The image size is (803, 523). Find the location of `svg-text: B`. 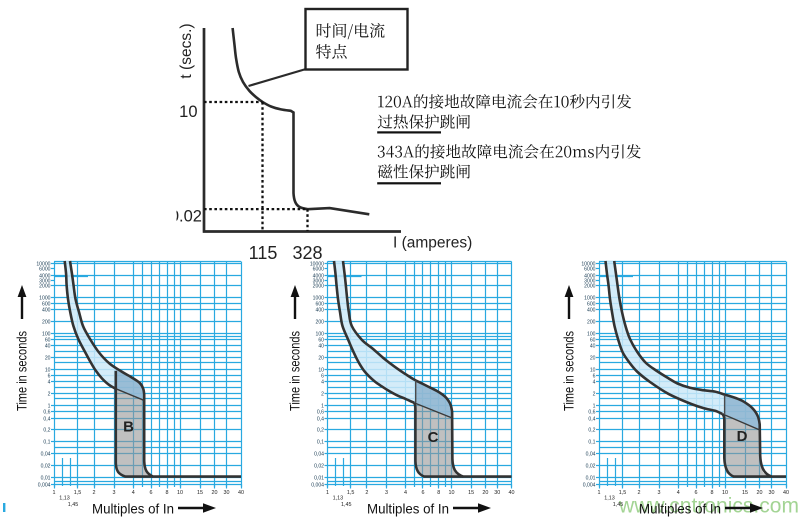

svg-text: B is located at coordinates (128, 427).